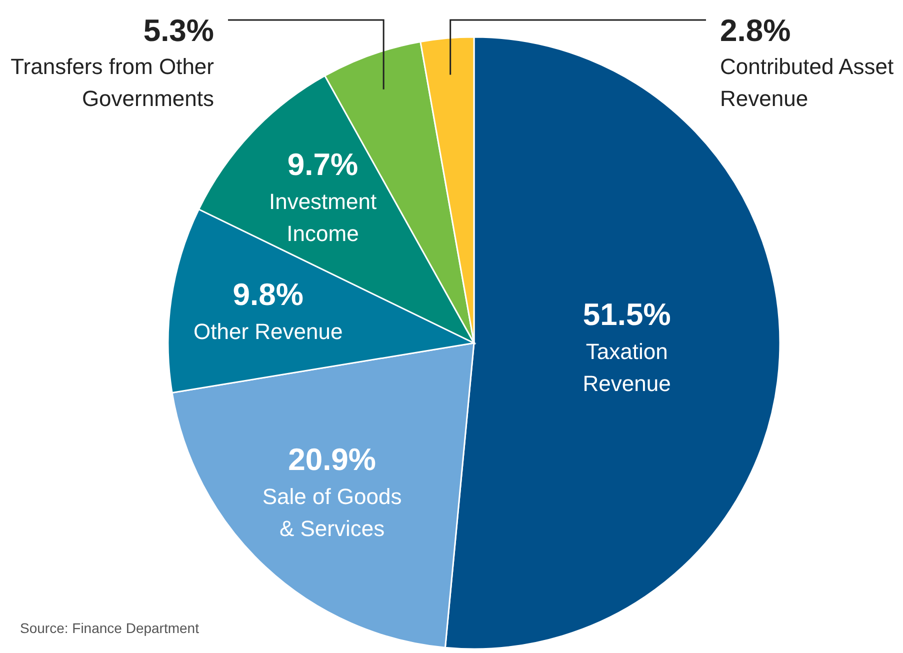  I want to click on data-label: 20.9%, so click(332, 460).